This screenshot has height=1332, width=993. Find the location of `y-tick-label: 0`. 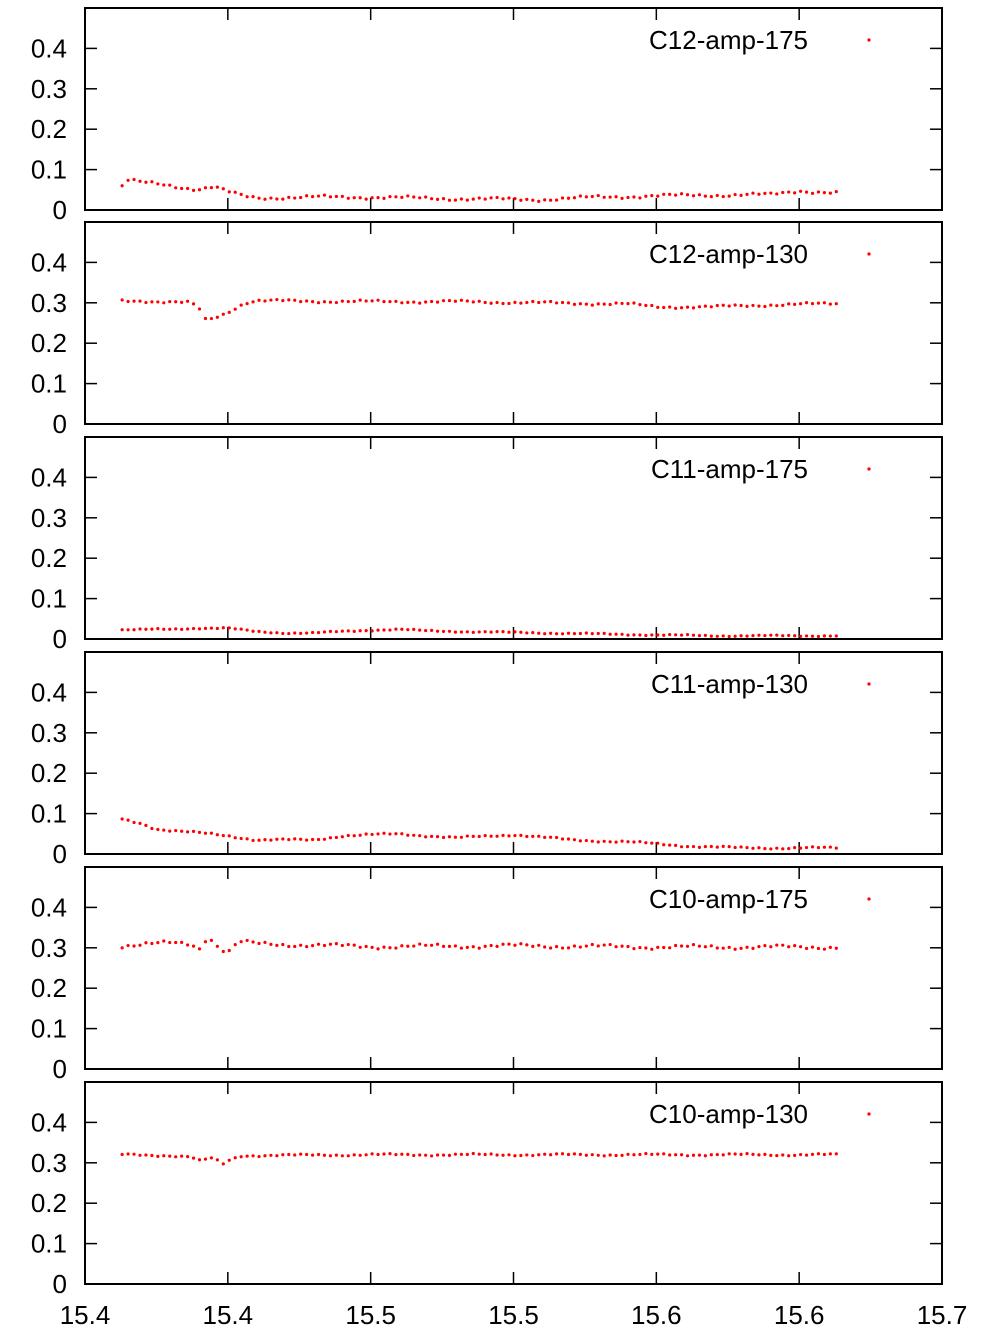

y-tick-label: 0 is located at coordinates (60, 424).